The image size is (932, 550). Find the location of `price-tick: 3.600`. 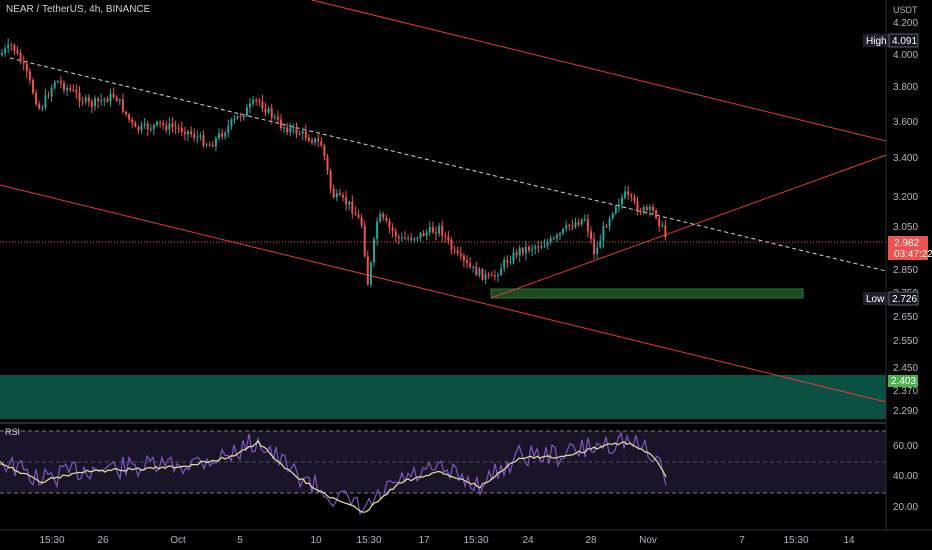

price-tick: 3.600 is located at coordinates (905, 122).